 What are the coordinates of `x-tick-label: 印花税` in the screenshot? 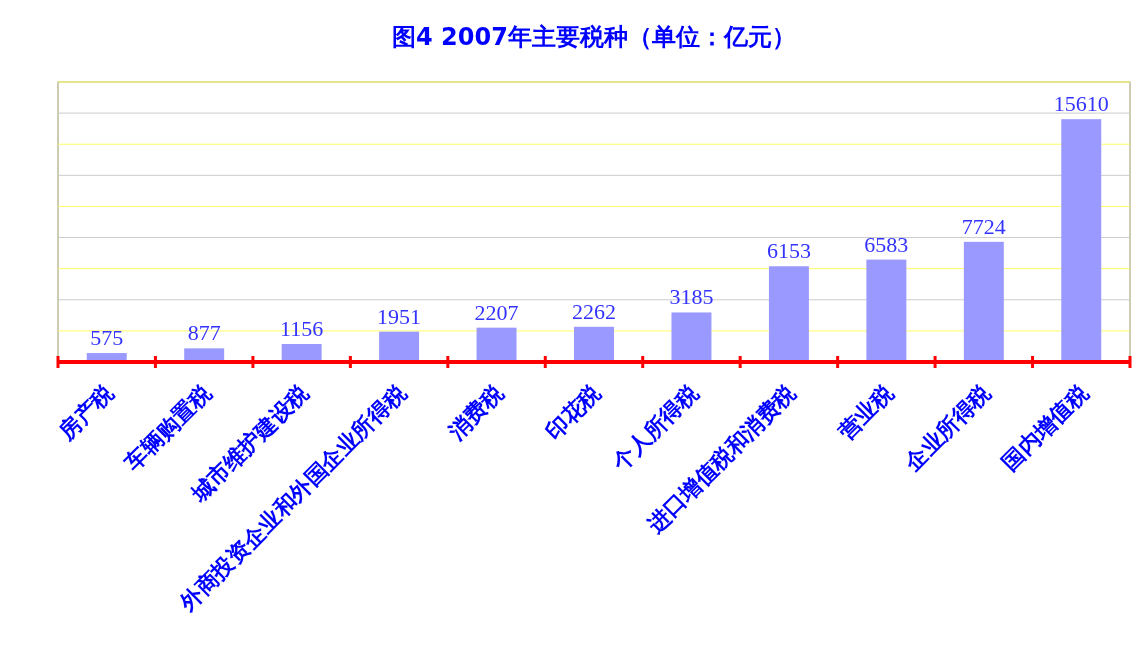 It's located at (574, 412).